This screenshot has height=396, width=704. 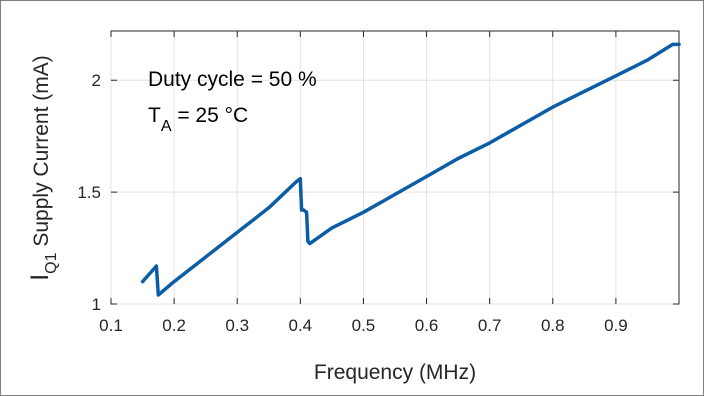 What do you see at coordinates (51, 262) in the screenshot?
I see `y-axis-label-subscript: Q1` at bounding box center [51, 262].